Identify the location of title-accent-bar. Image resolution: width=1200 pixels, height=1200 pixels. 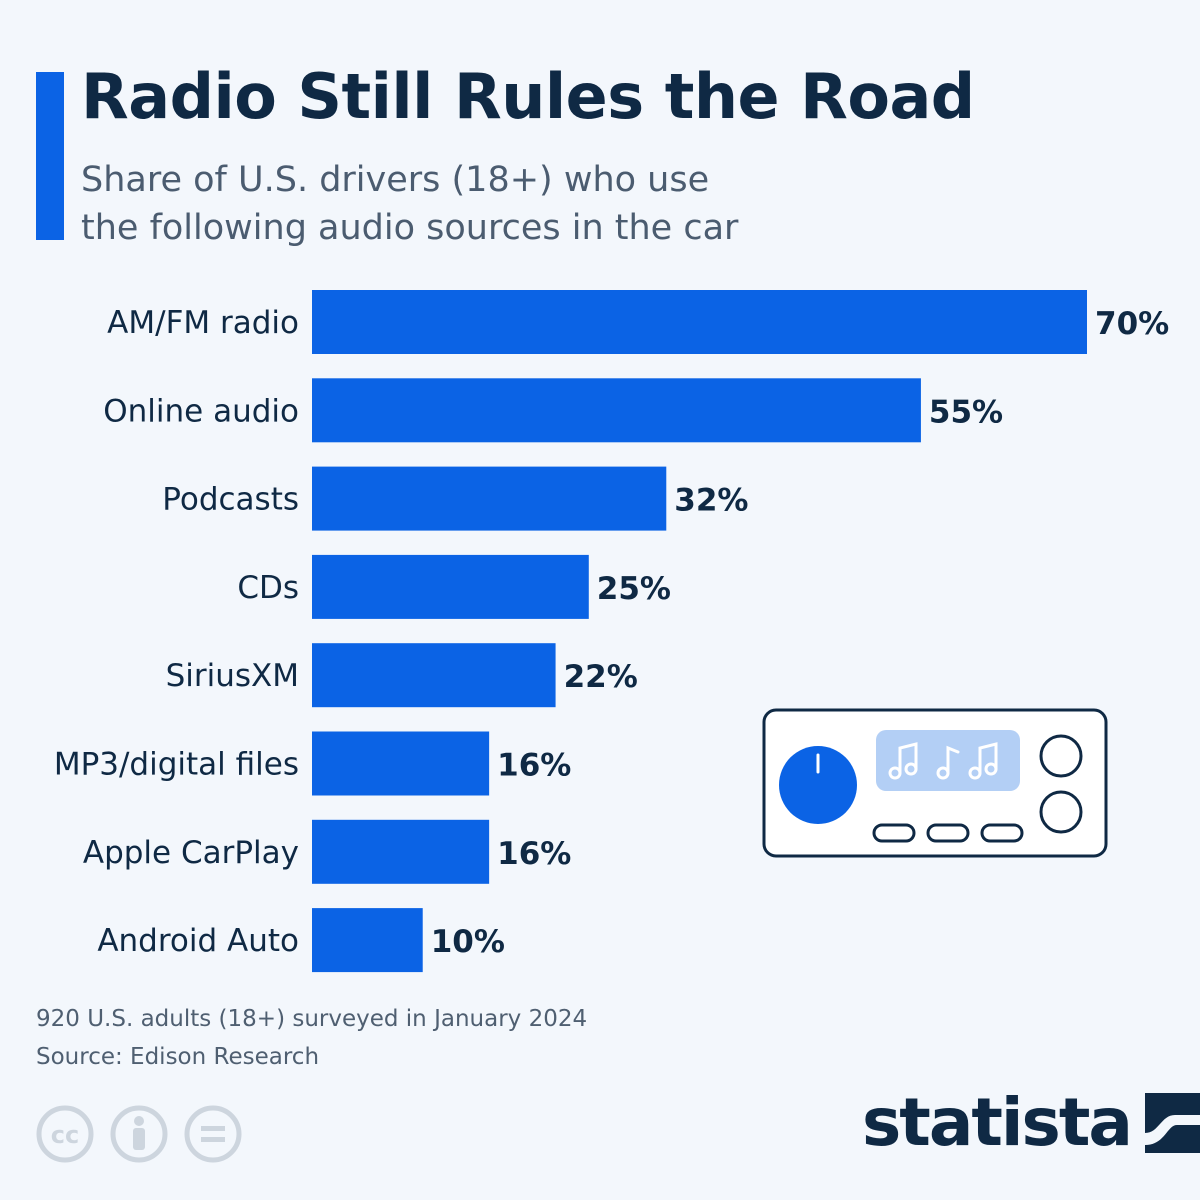
(50, 156).